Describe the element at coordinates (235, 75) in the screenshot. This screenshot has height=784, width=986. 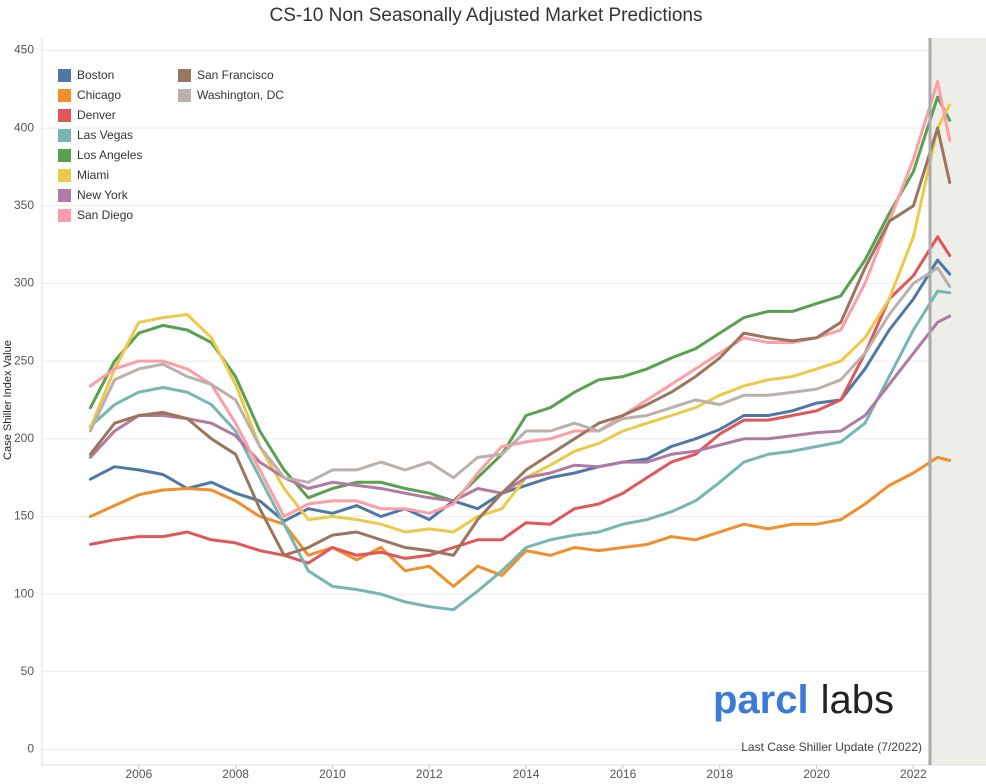
I see `legend-label: San Francisco` at that location.